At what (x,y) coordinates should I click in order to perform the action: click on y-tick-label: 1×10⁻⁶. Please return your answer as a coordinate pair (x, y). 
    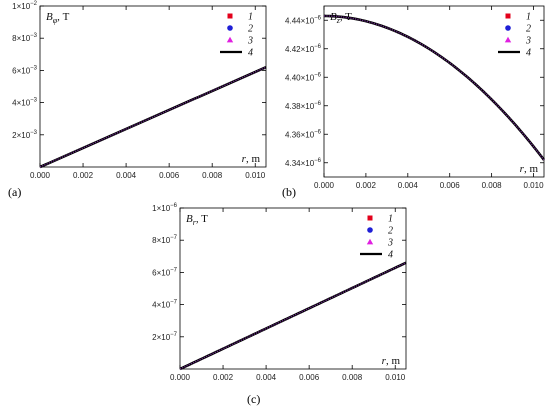
    Looking at the image, I should click on (165, 208).